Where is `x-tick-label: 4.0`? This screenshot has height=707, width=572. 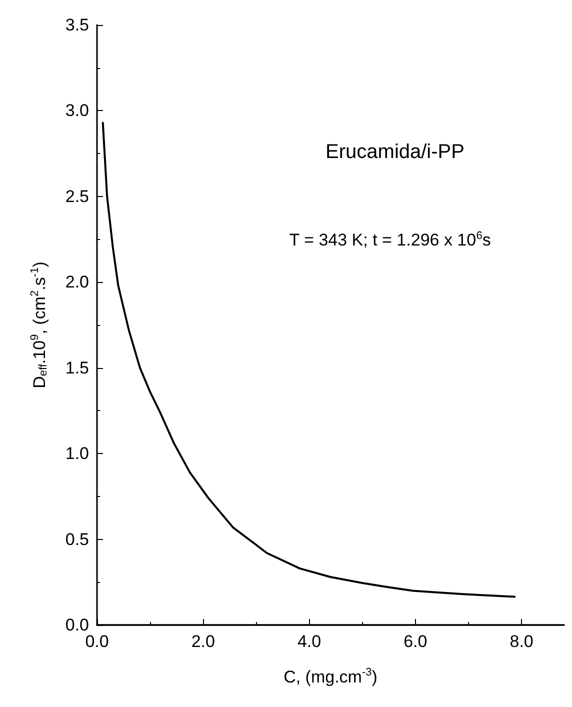 x-tick-label: 4.0 is located at coordinates (309, 641).